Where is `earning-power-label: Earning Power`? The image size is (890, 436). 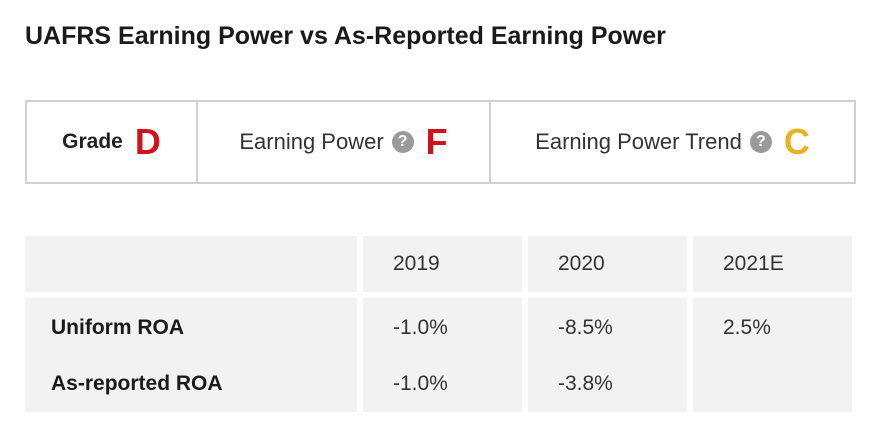 earning-power-label: Earning Power is located at coordinates (311, 141).